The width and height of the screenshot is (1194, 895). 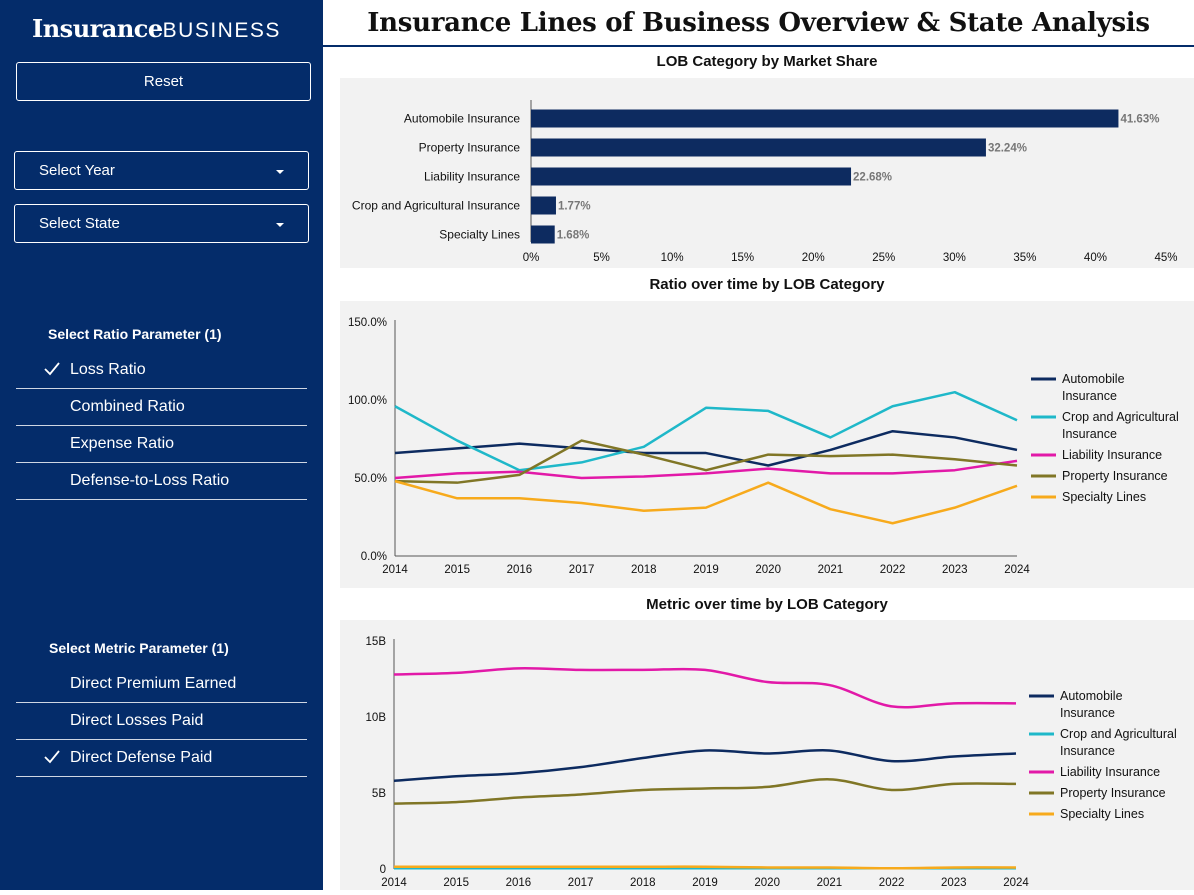 I want to click on ratio-parameter-title: Select Ratio Parameter (1), so click(x=135, y=334).